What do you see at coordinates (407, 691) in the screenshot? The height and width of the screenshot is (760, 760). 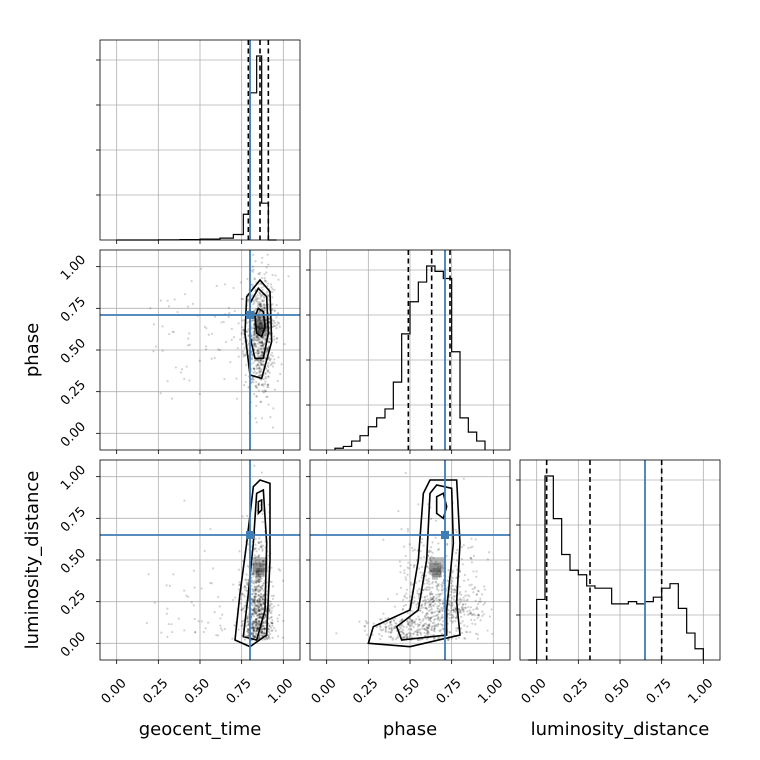 I see `x-tick-label: 0.50` at bounding box center [407, 691].